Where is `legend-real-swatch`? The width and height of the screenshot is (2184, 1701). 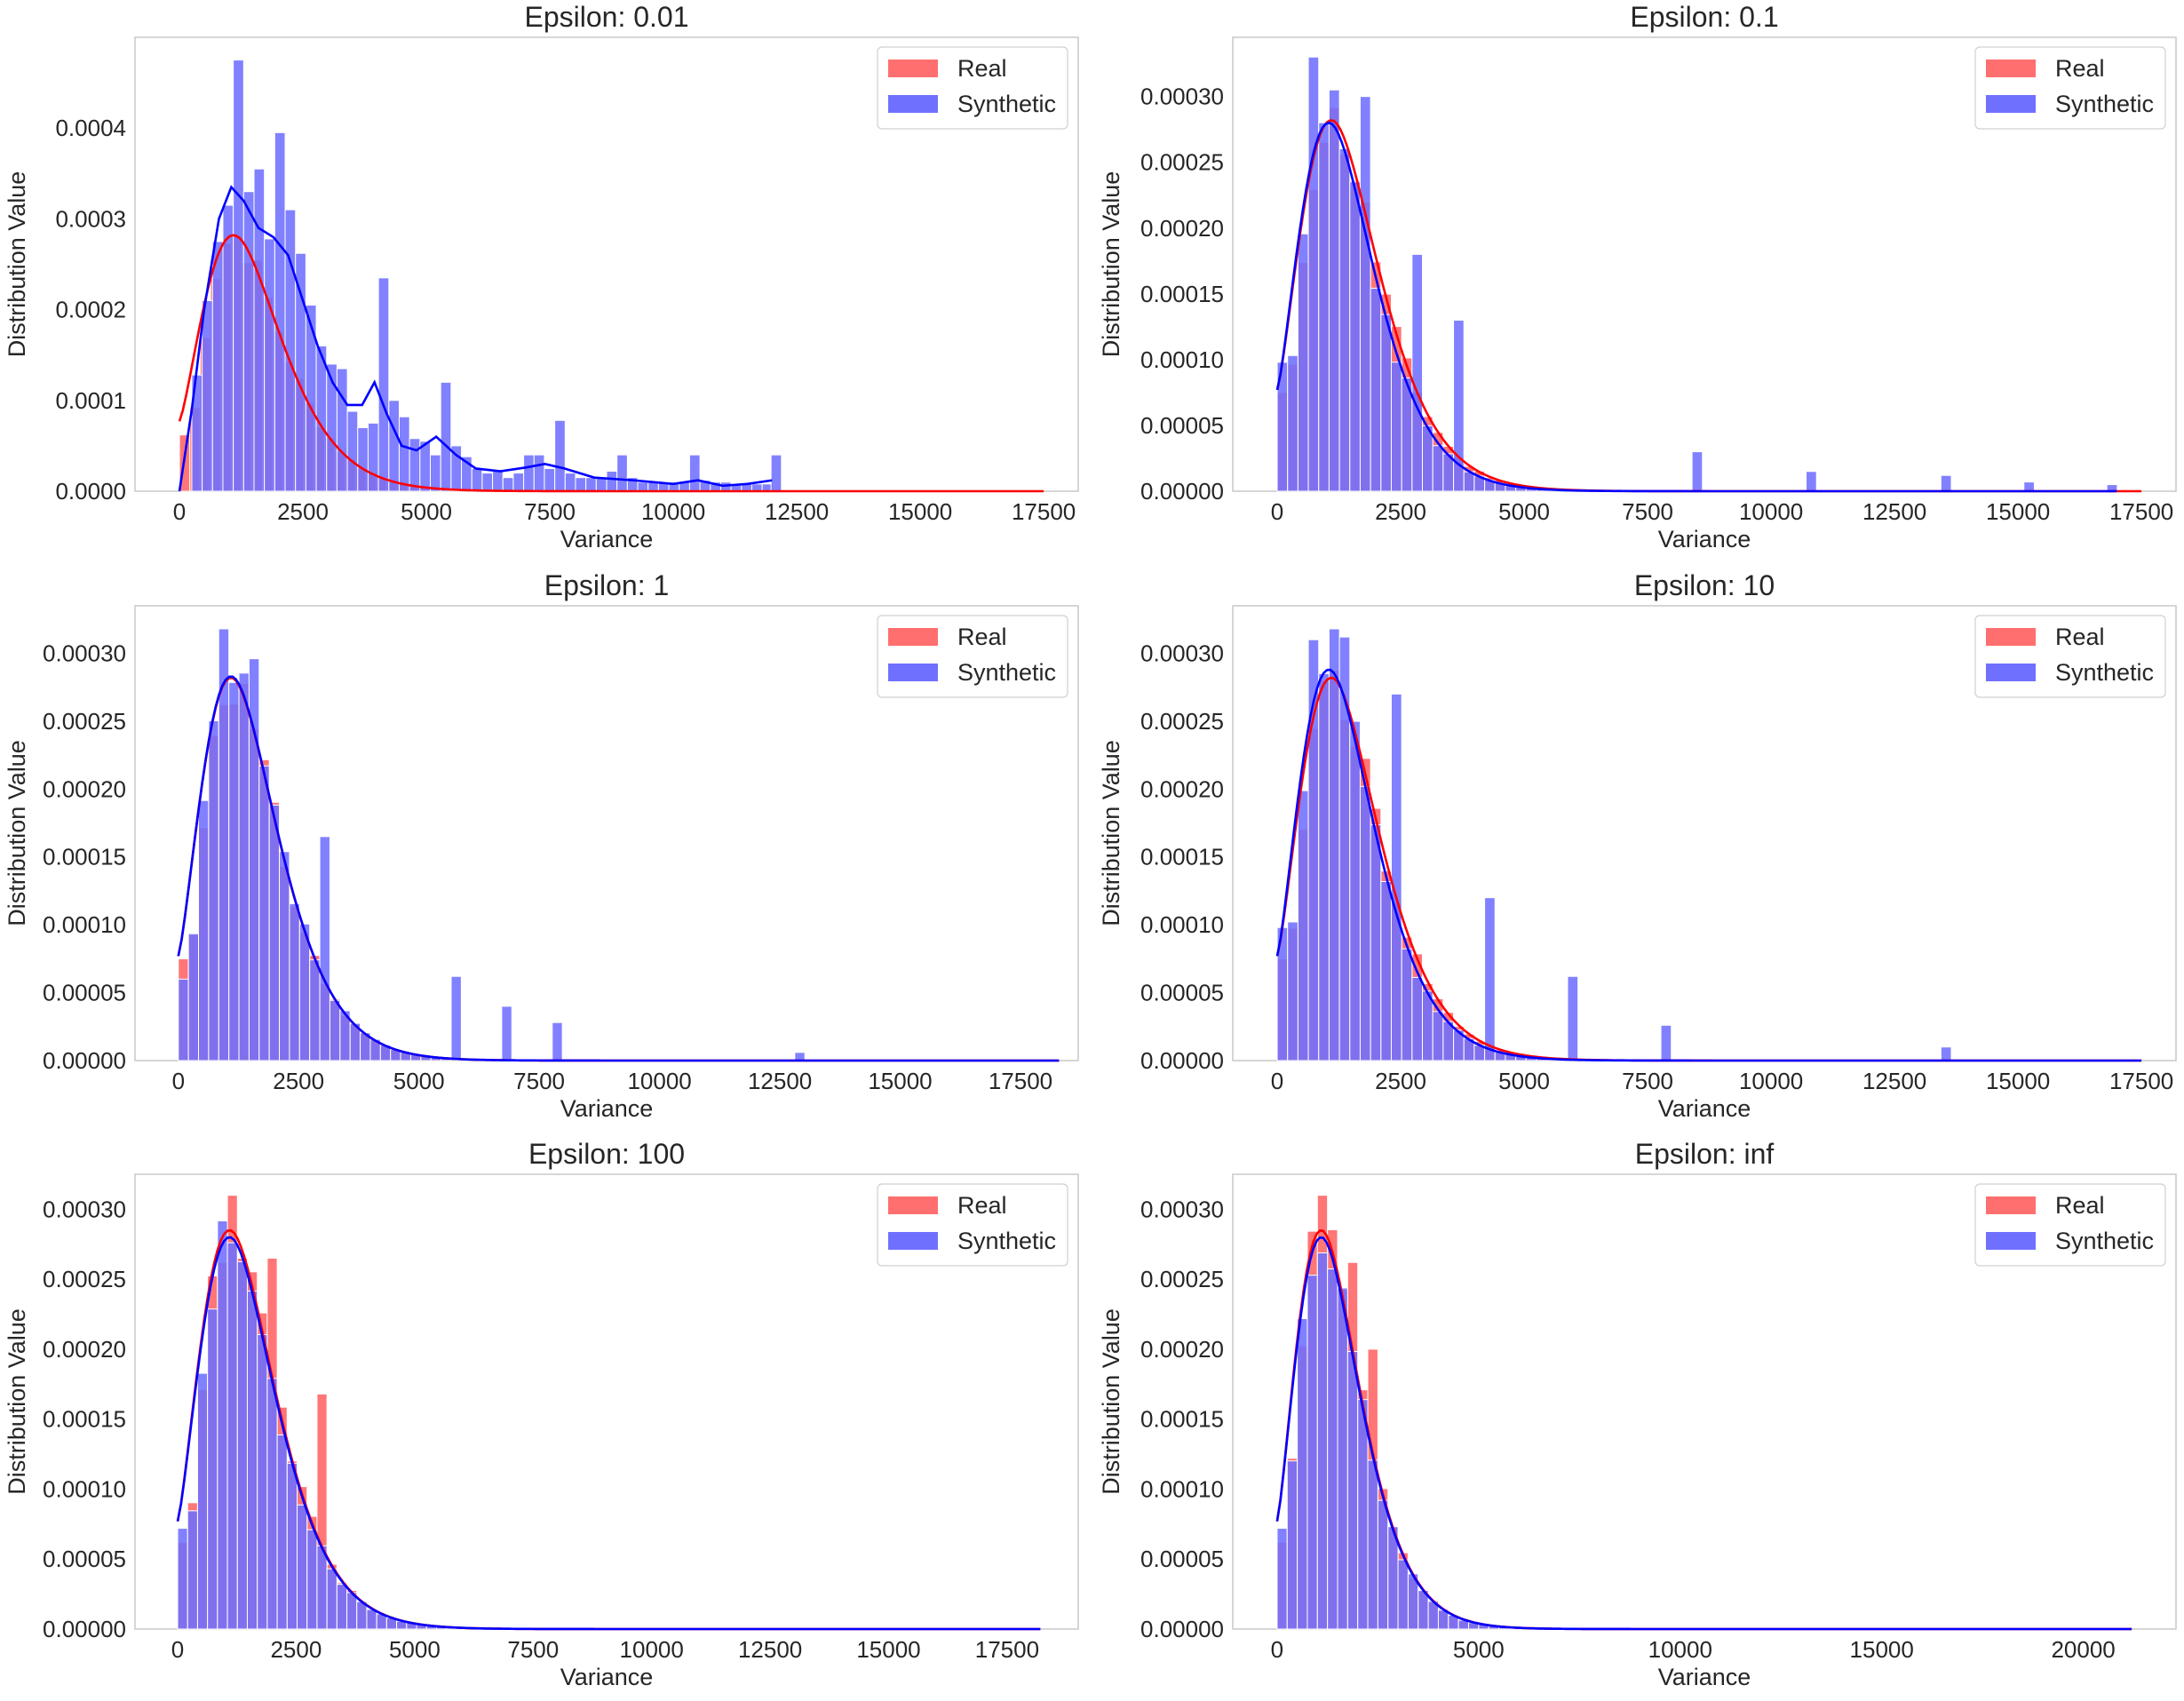
legend-real-swatch is located at coordinates (2011, 1205).